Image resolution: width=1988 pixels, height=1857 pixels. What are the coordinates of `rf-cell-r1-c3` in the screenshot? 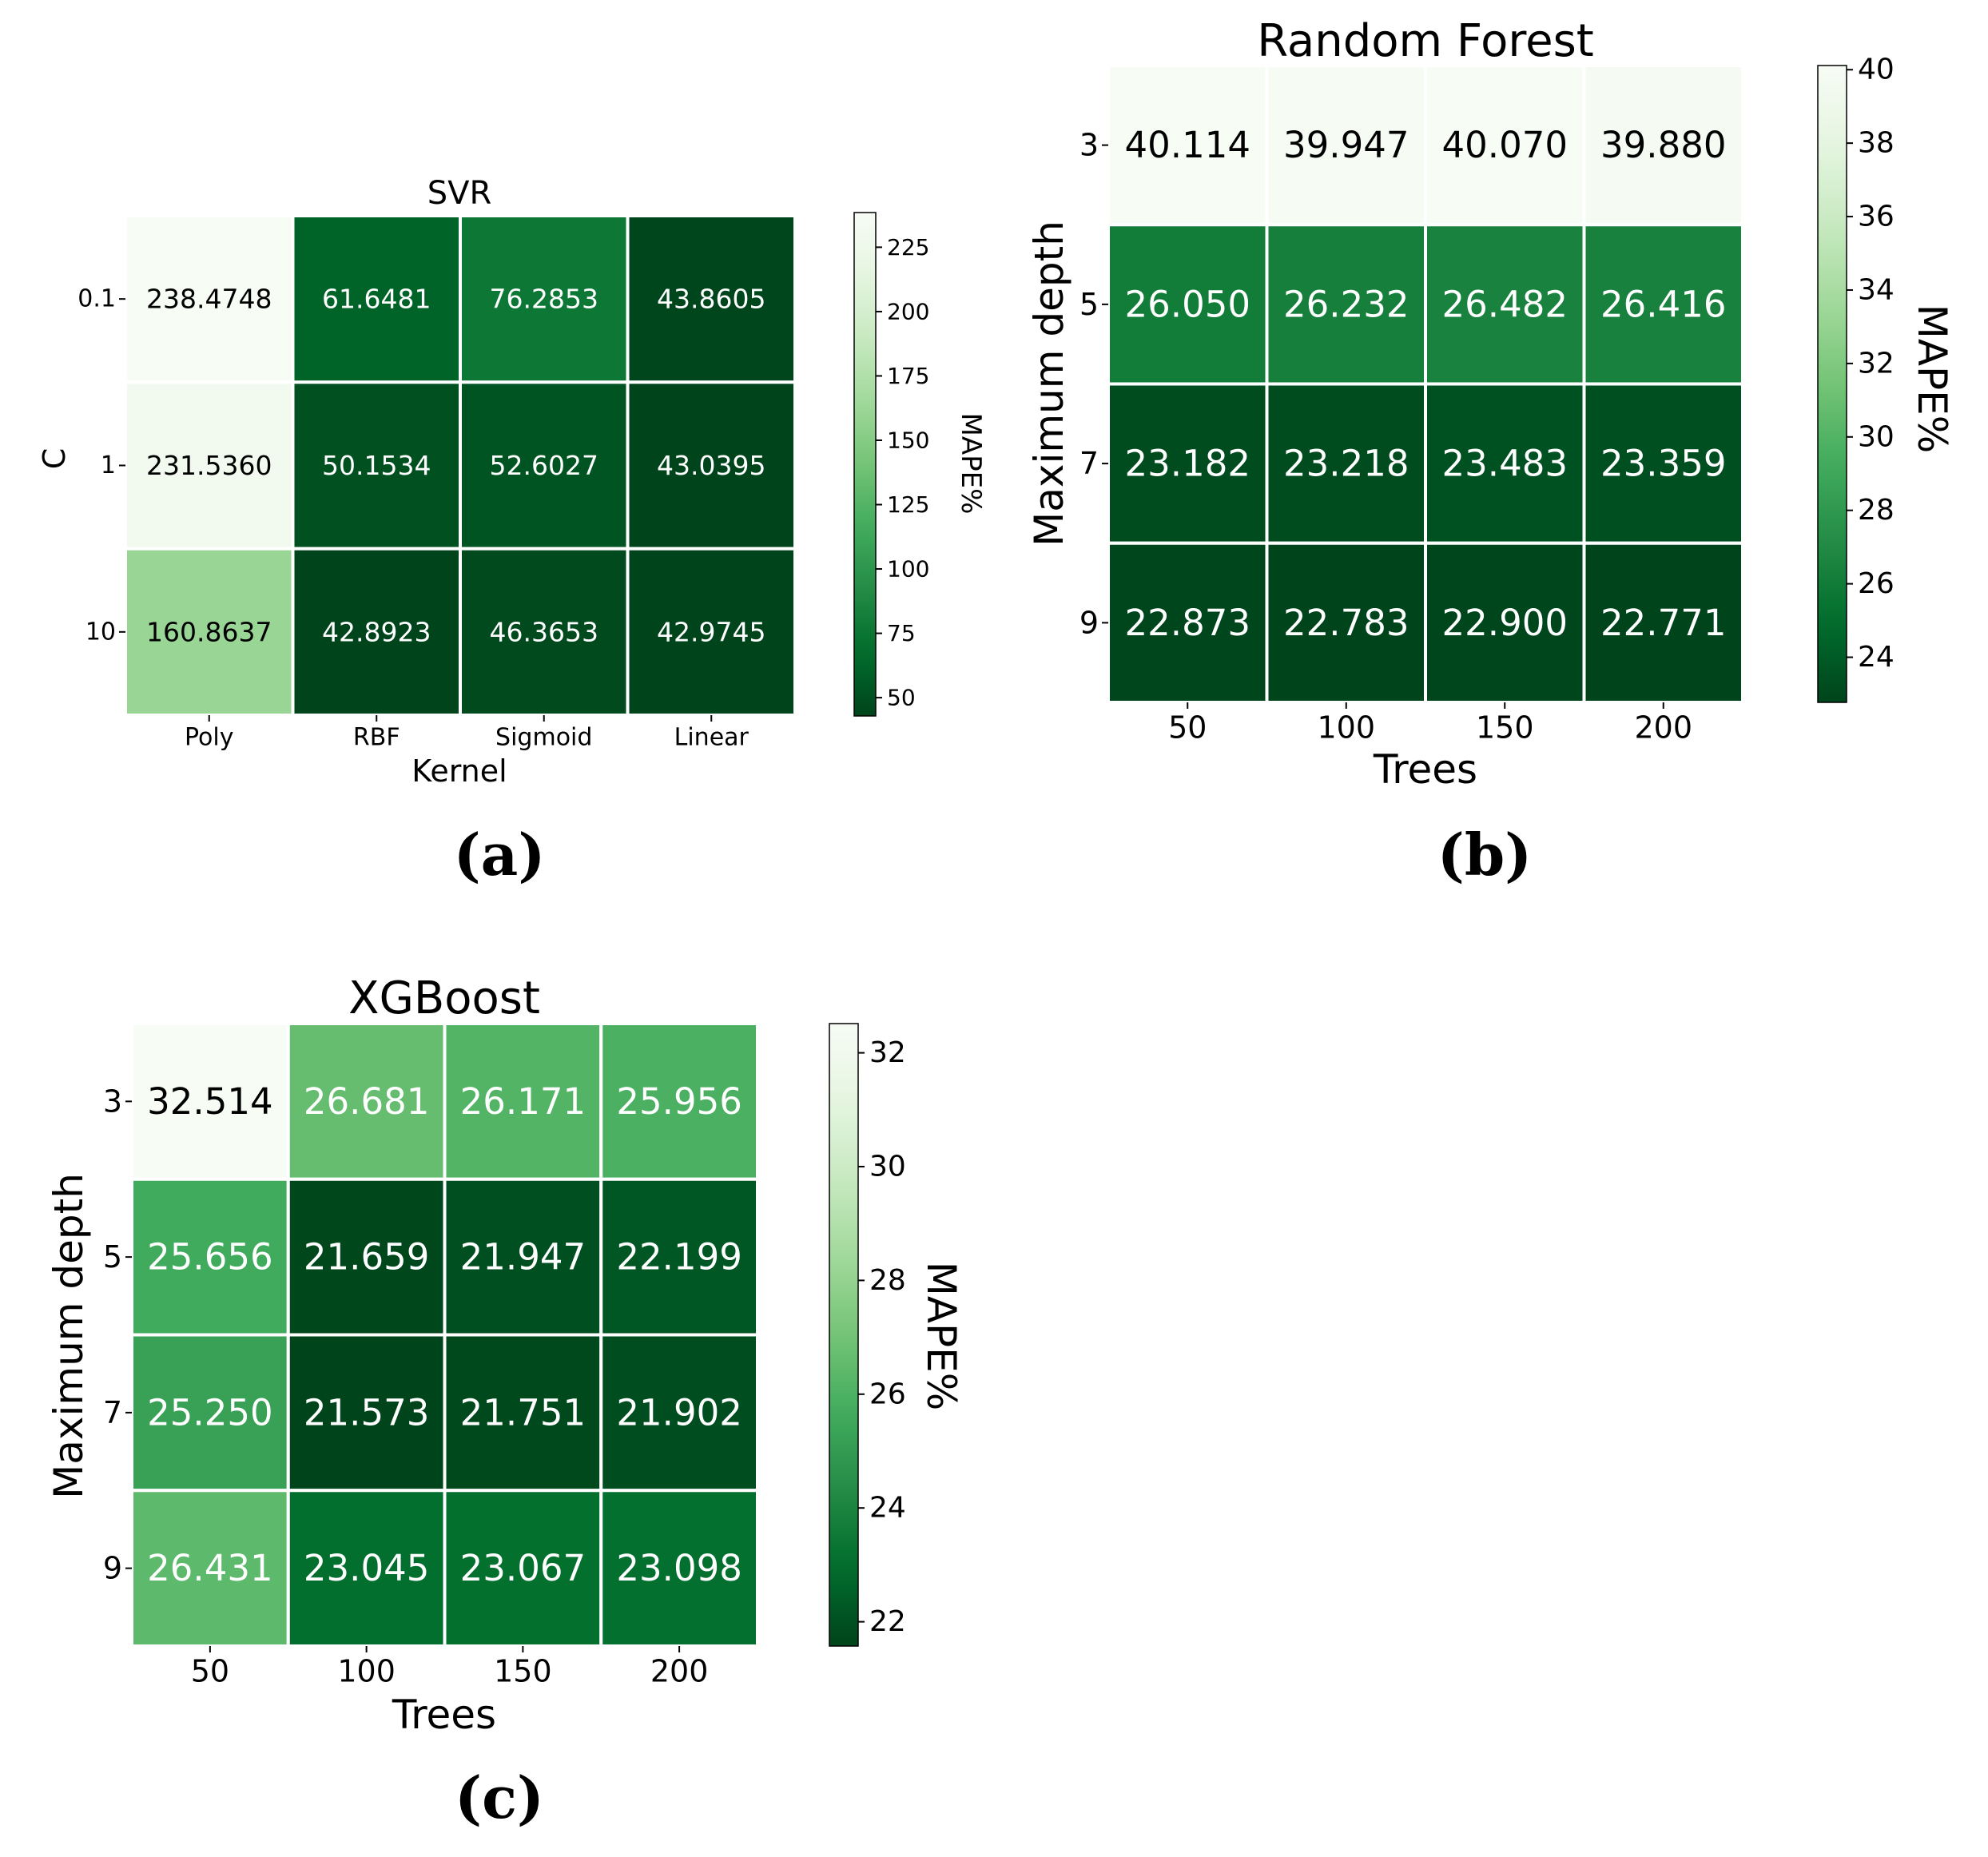 It's located at (1663, 304).